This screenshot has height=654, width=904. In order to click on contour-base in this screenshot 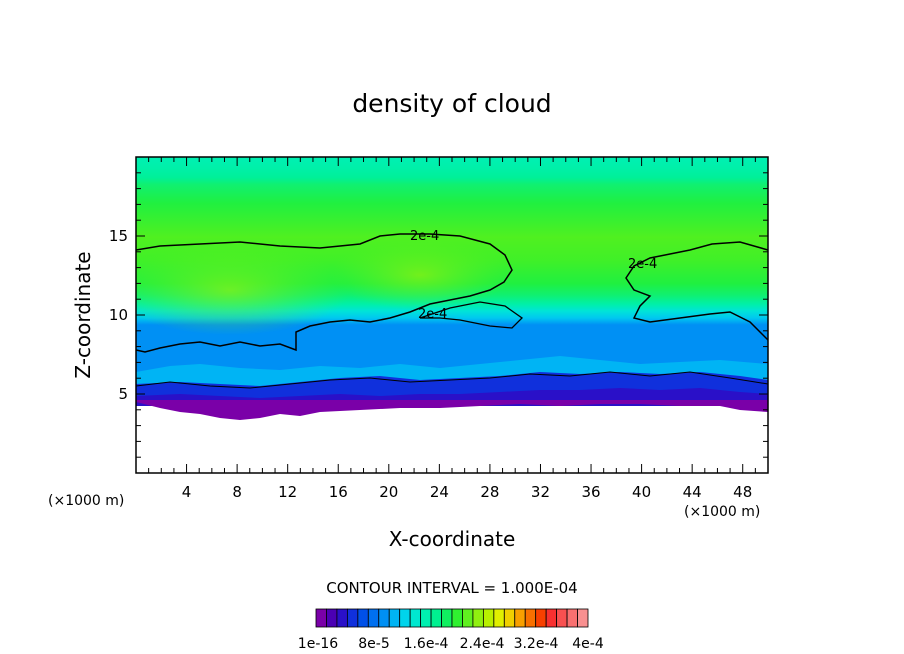, I will do `click(452, 380)`.